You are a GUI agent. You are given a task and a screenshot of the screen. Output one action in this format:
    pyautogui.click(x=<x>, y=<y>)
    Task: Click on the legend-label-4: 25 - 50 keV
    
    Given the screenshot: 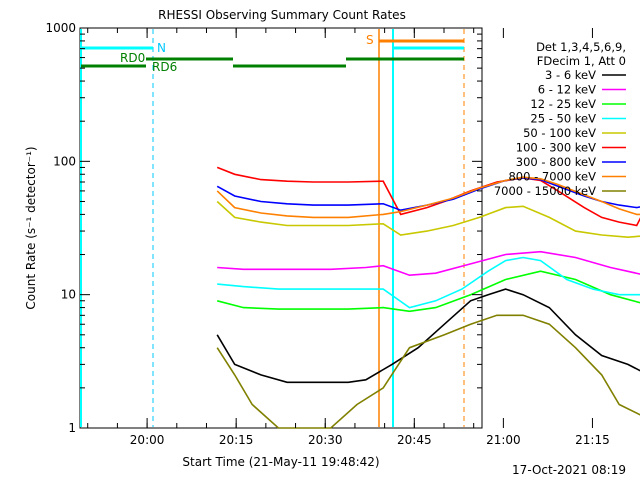 What is the action you would take?
    pyautogui.click(x=563, y=119)
    